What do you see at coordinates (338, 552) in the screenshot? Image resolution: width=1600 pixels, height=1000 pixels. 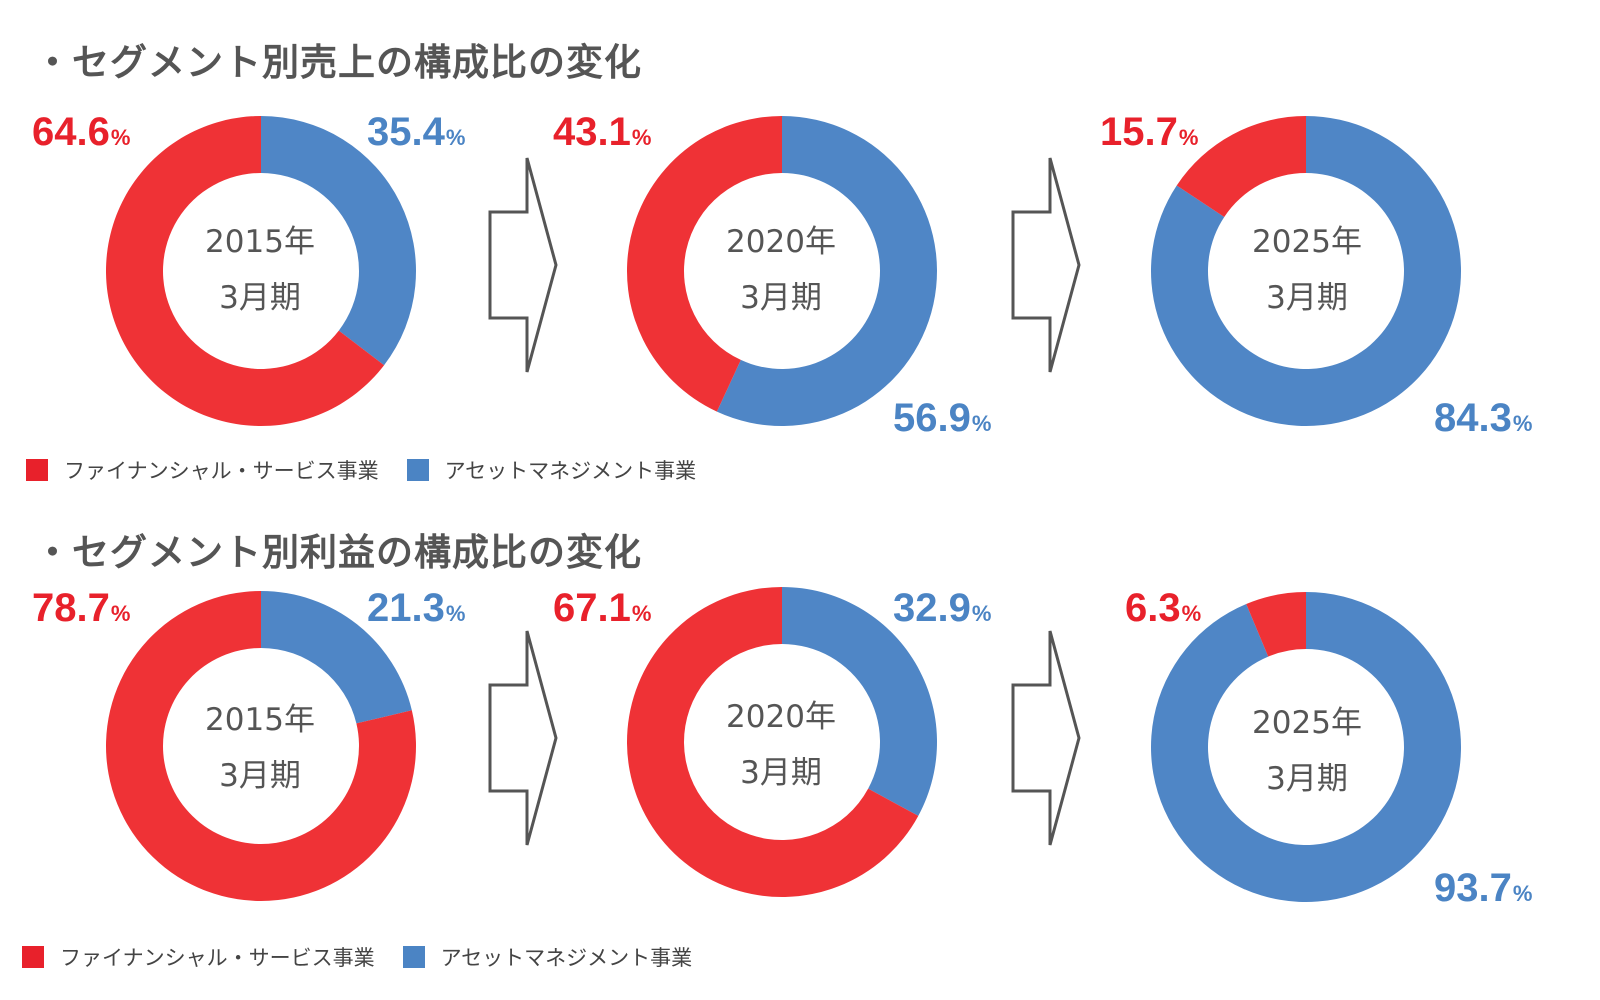 I see `section-title: ・セグメント別利益の構成比の変化` at bounding box center [338, 552].